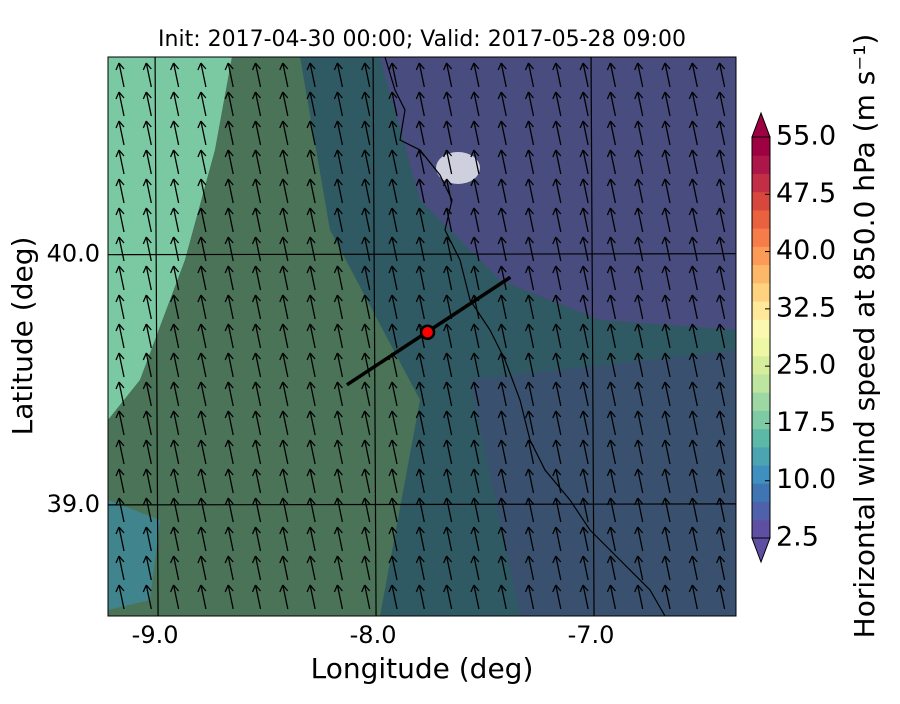  What do you see at coordinates (373, 635) in the screenshot?
I see `x-tick-label: -8.0` at bounding box center [373, 635].